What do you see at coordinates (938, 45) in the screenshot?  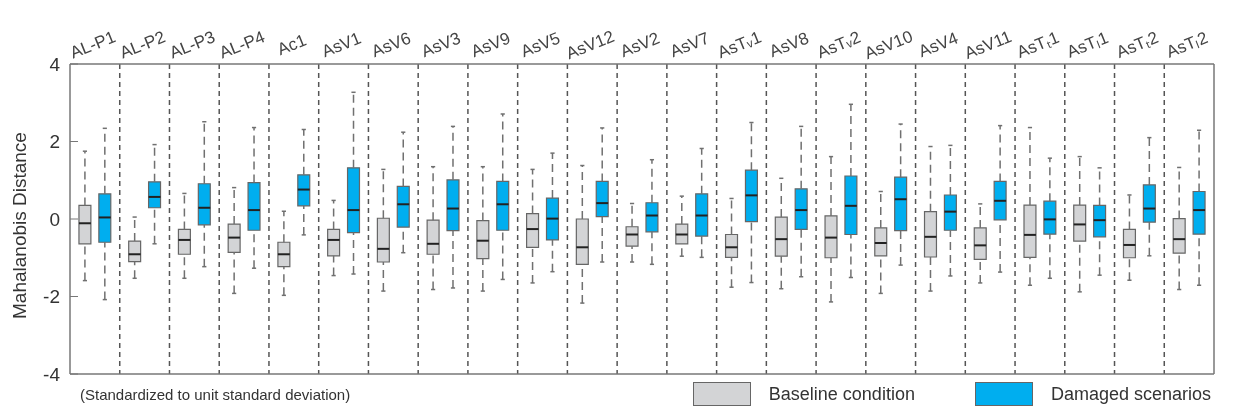 I see `x-tick-label: AsV4` at bounding box center [938, 45].